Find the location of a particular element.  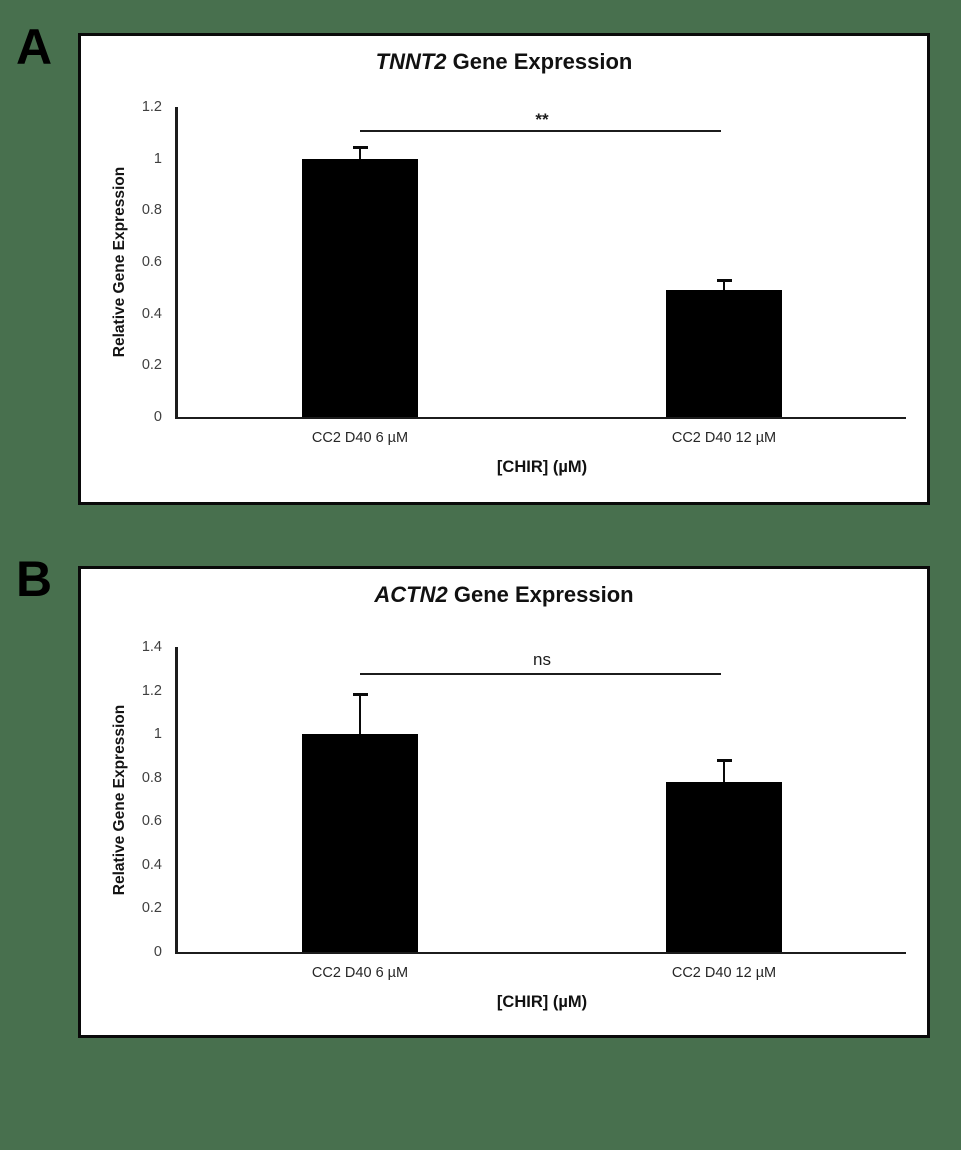

significance-label: ns is located at coordinates (542, 660).